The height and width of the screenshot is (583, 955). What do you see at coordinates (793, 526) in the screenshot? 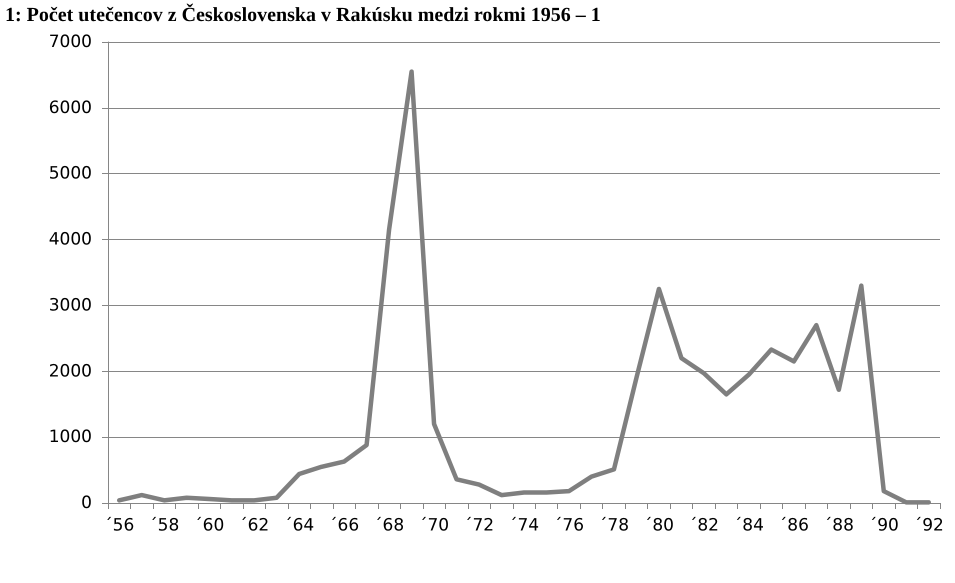
I see `x-tick-label: ´86` at bounding box center [793, 526].